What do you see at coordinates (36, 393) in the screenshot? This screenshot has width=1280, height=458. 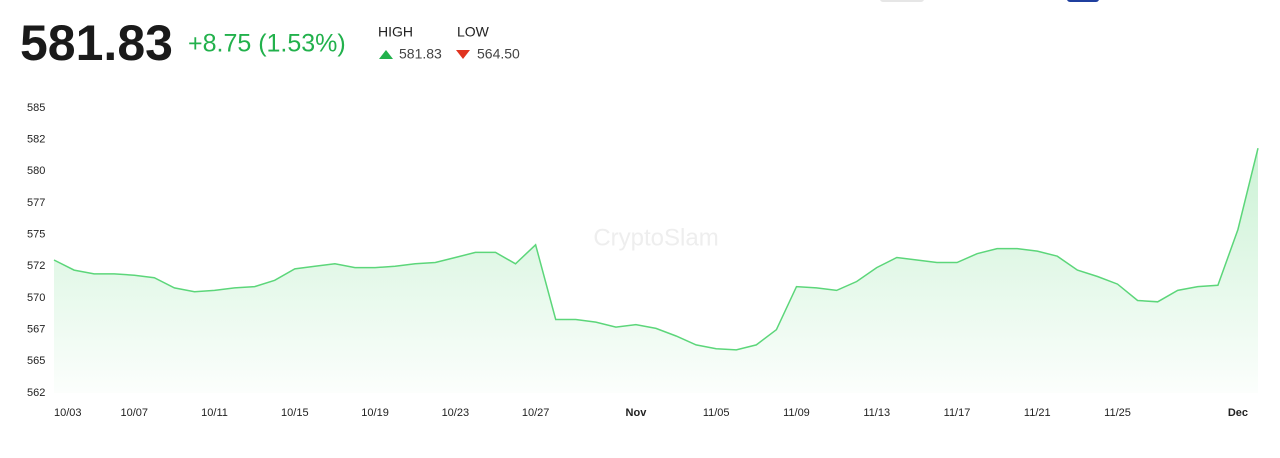 I see `y-tick-label: 562` at bounding box center [36, 393].